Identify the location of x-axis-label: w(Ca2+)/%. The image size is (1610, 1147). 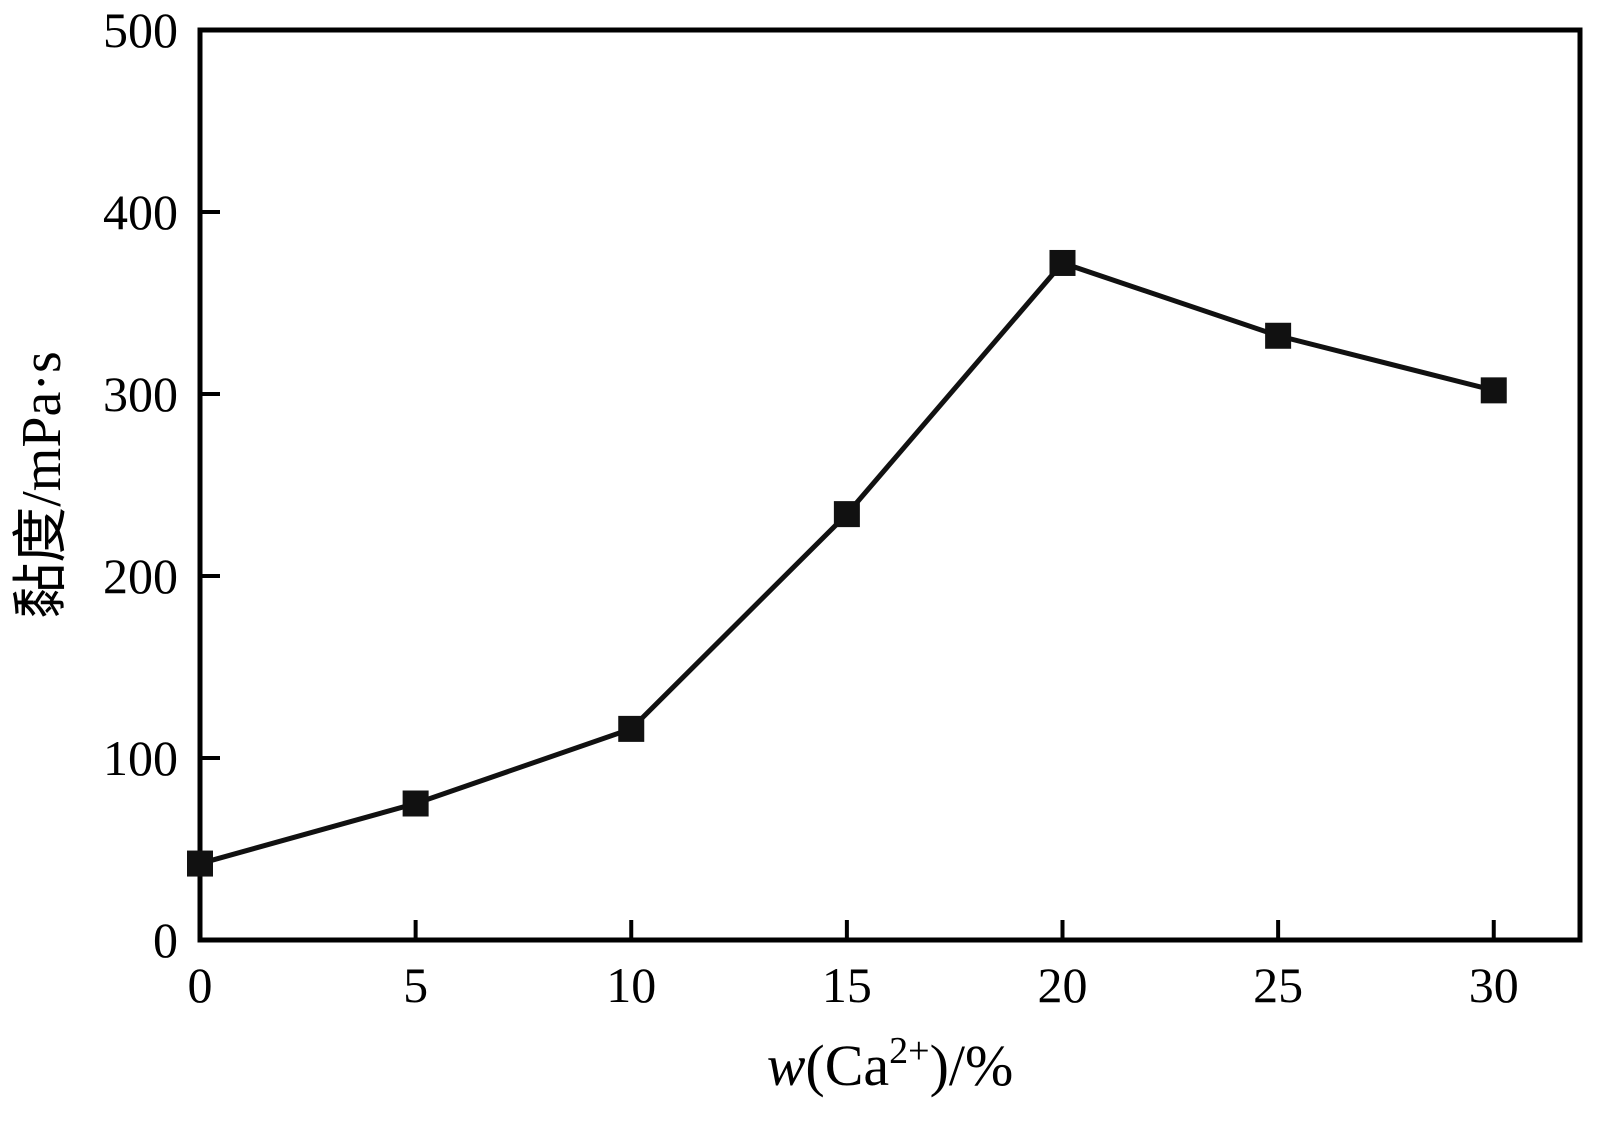
(890, 1064).